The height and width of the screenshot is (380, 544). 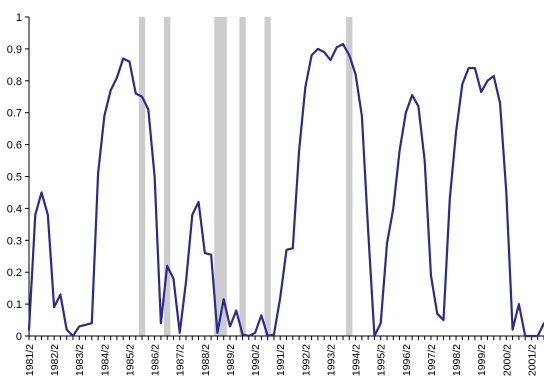 I want to click on x-tick-label: 1994/2, so click(x=357, y=360).